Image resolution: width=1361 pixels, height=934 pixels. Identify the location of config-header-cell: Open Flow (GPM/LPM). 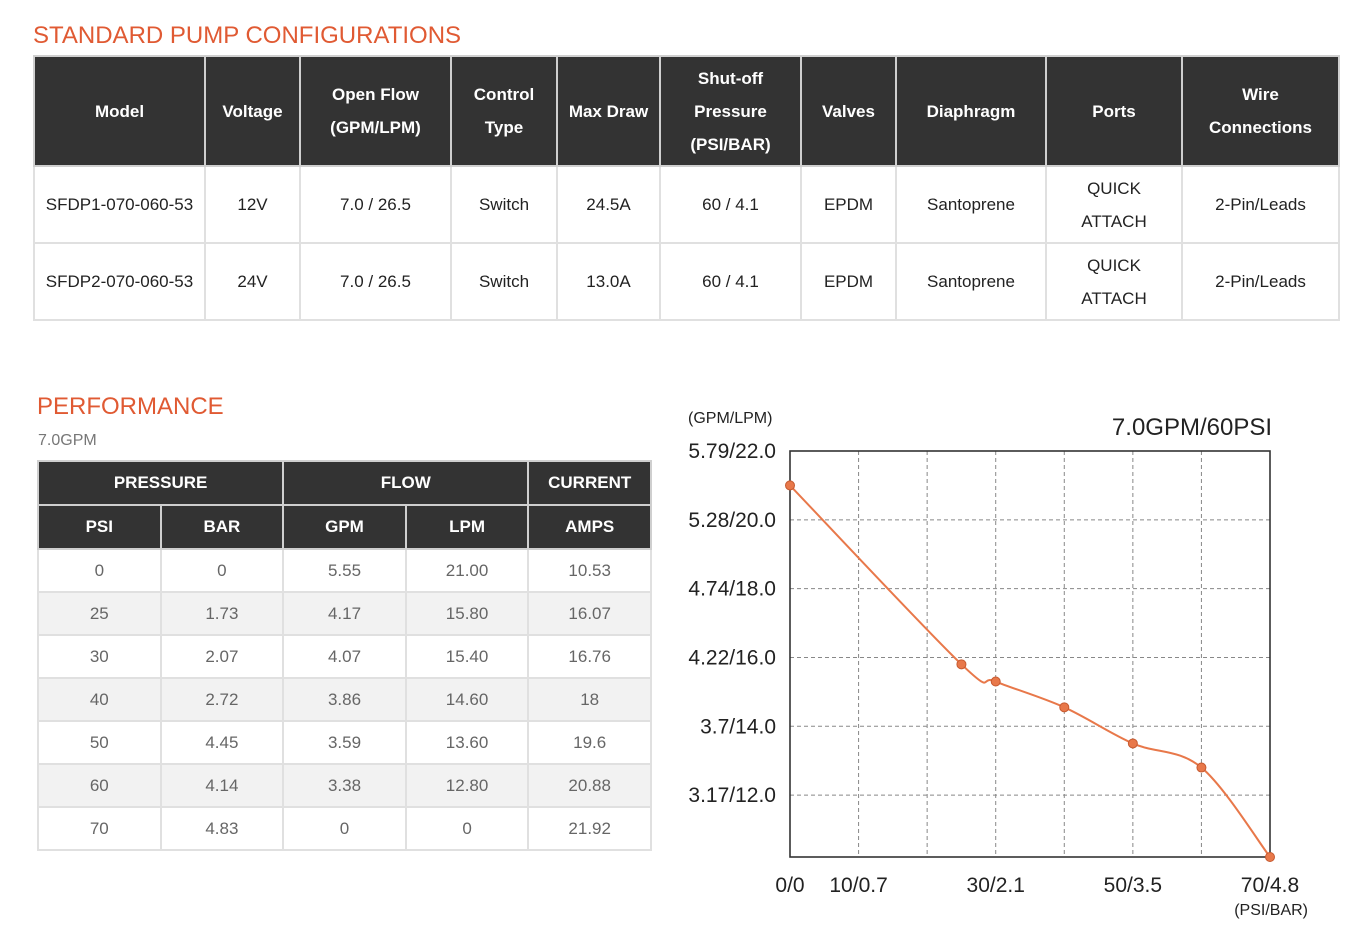
(375, 111).